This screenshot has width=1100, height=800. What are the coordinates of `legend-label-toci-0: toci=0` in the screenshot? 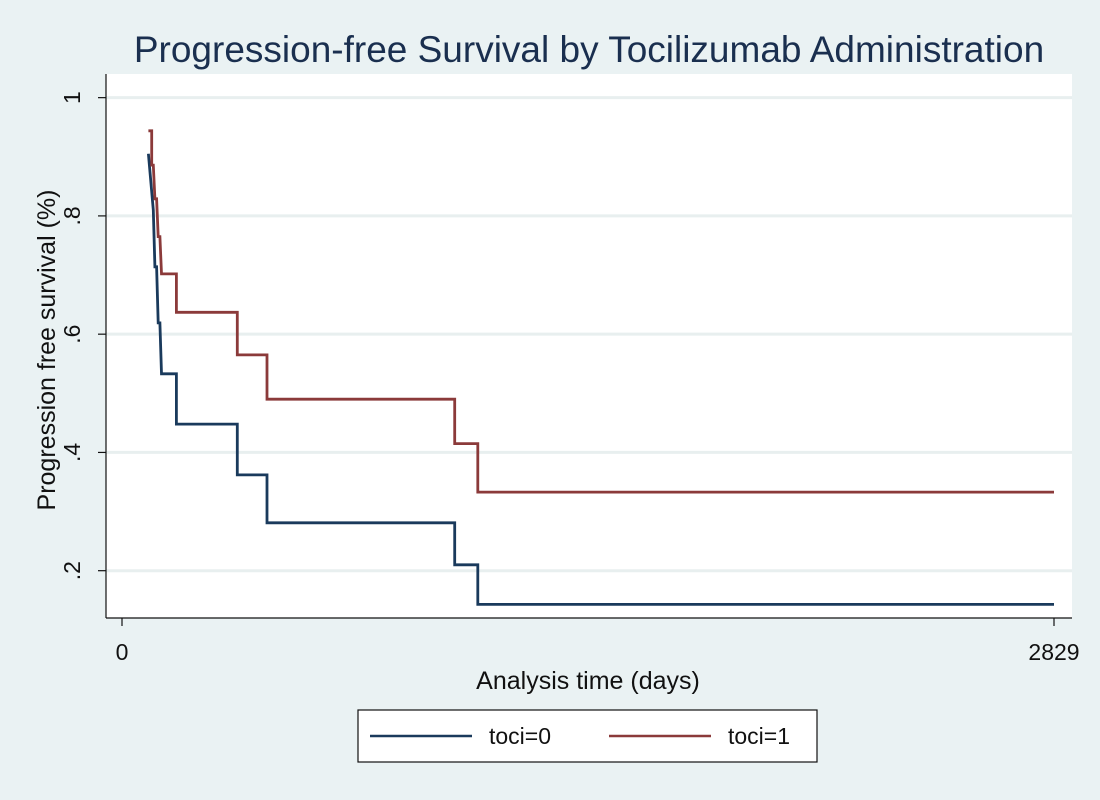 It's located at (520, 736).